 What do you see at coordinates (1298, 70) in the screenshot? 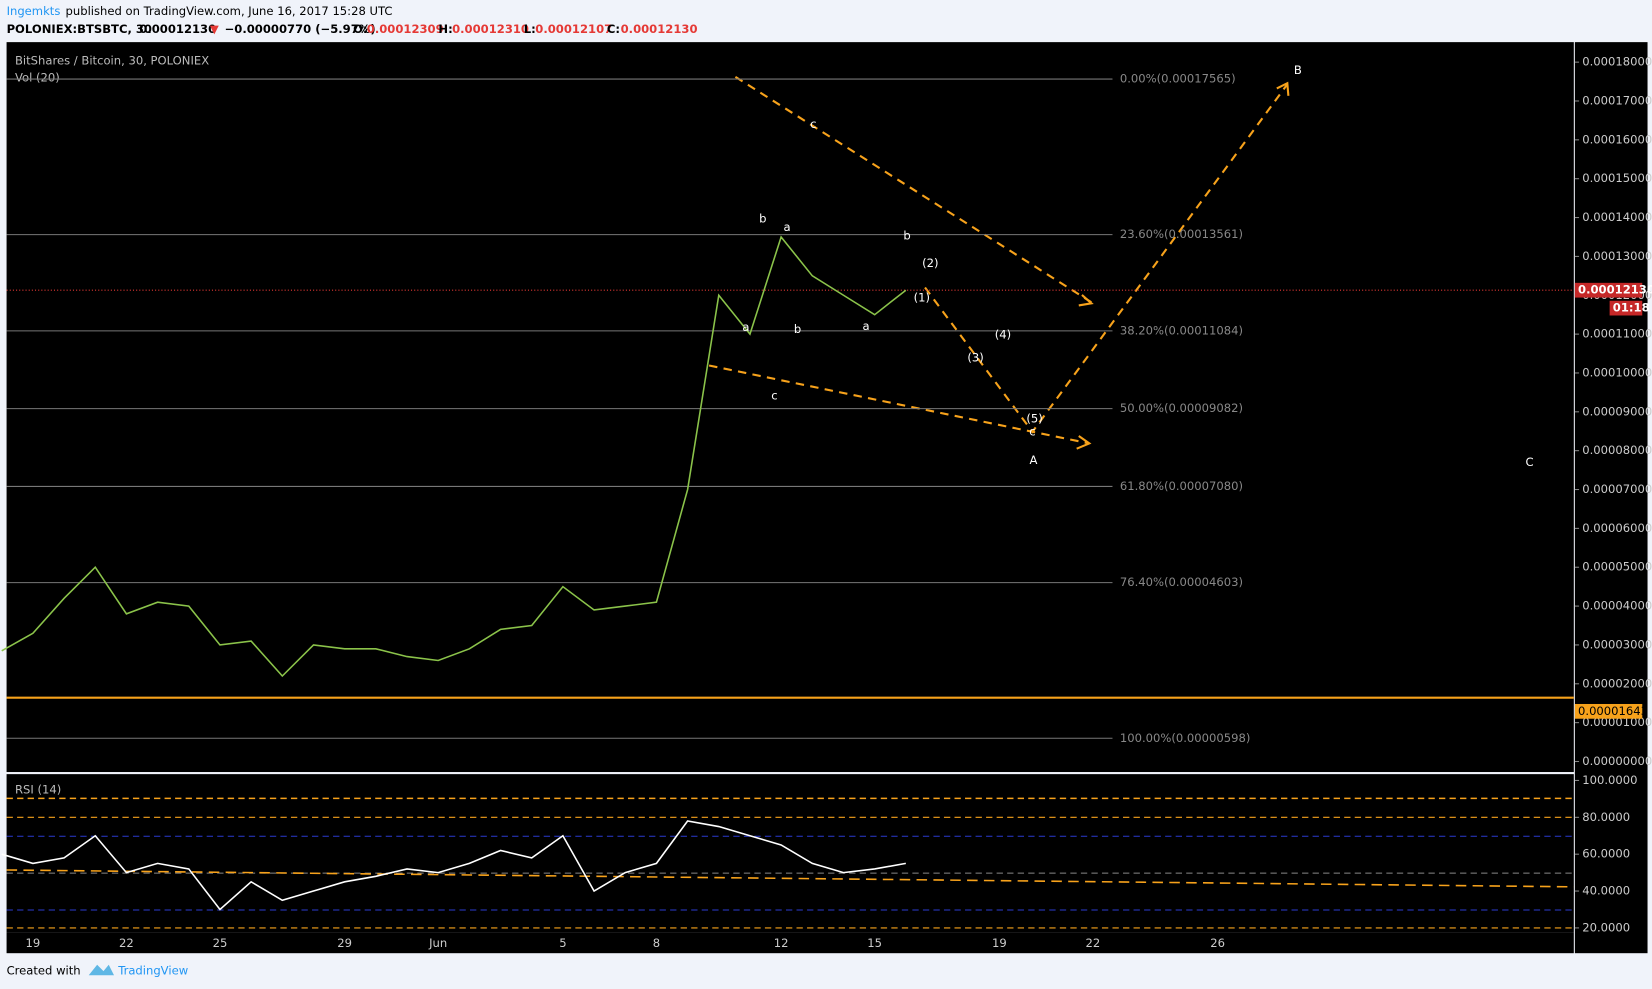
I see `wave-label: B` at bounding box center [1298, 70].